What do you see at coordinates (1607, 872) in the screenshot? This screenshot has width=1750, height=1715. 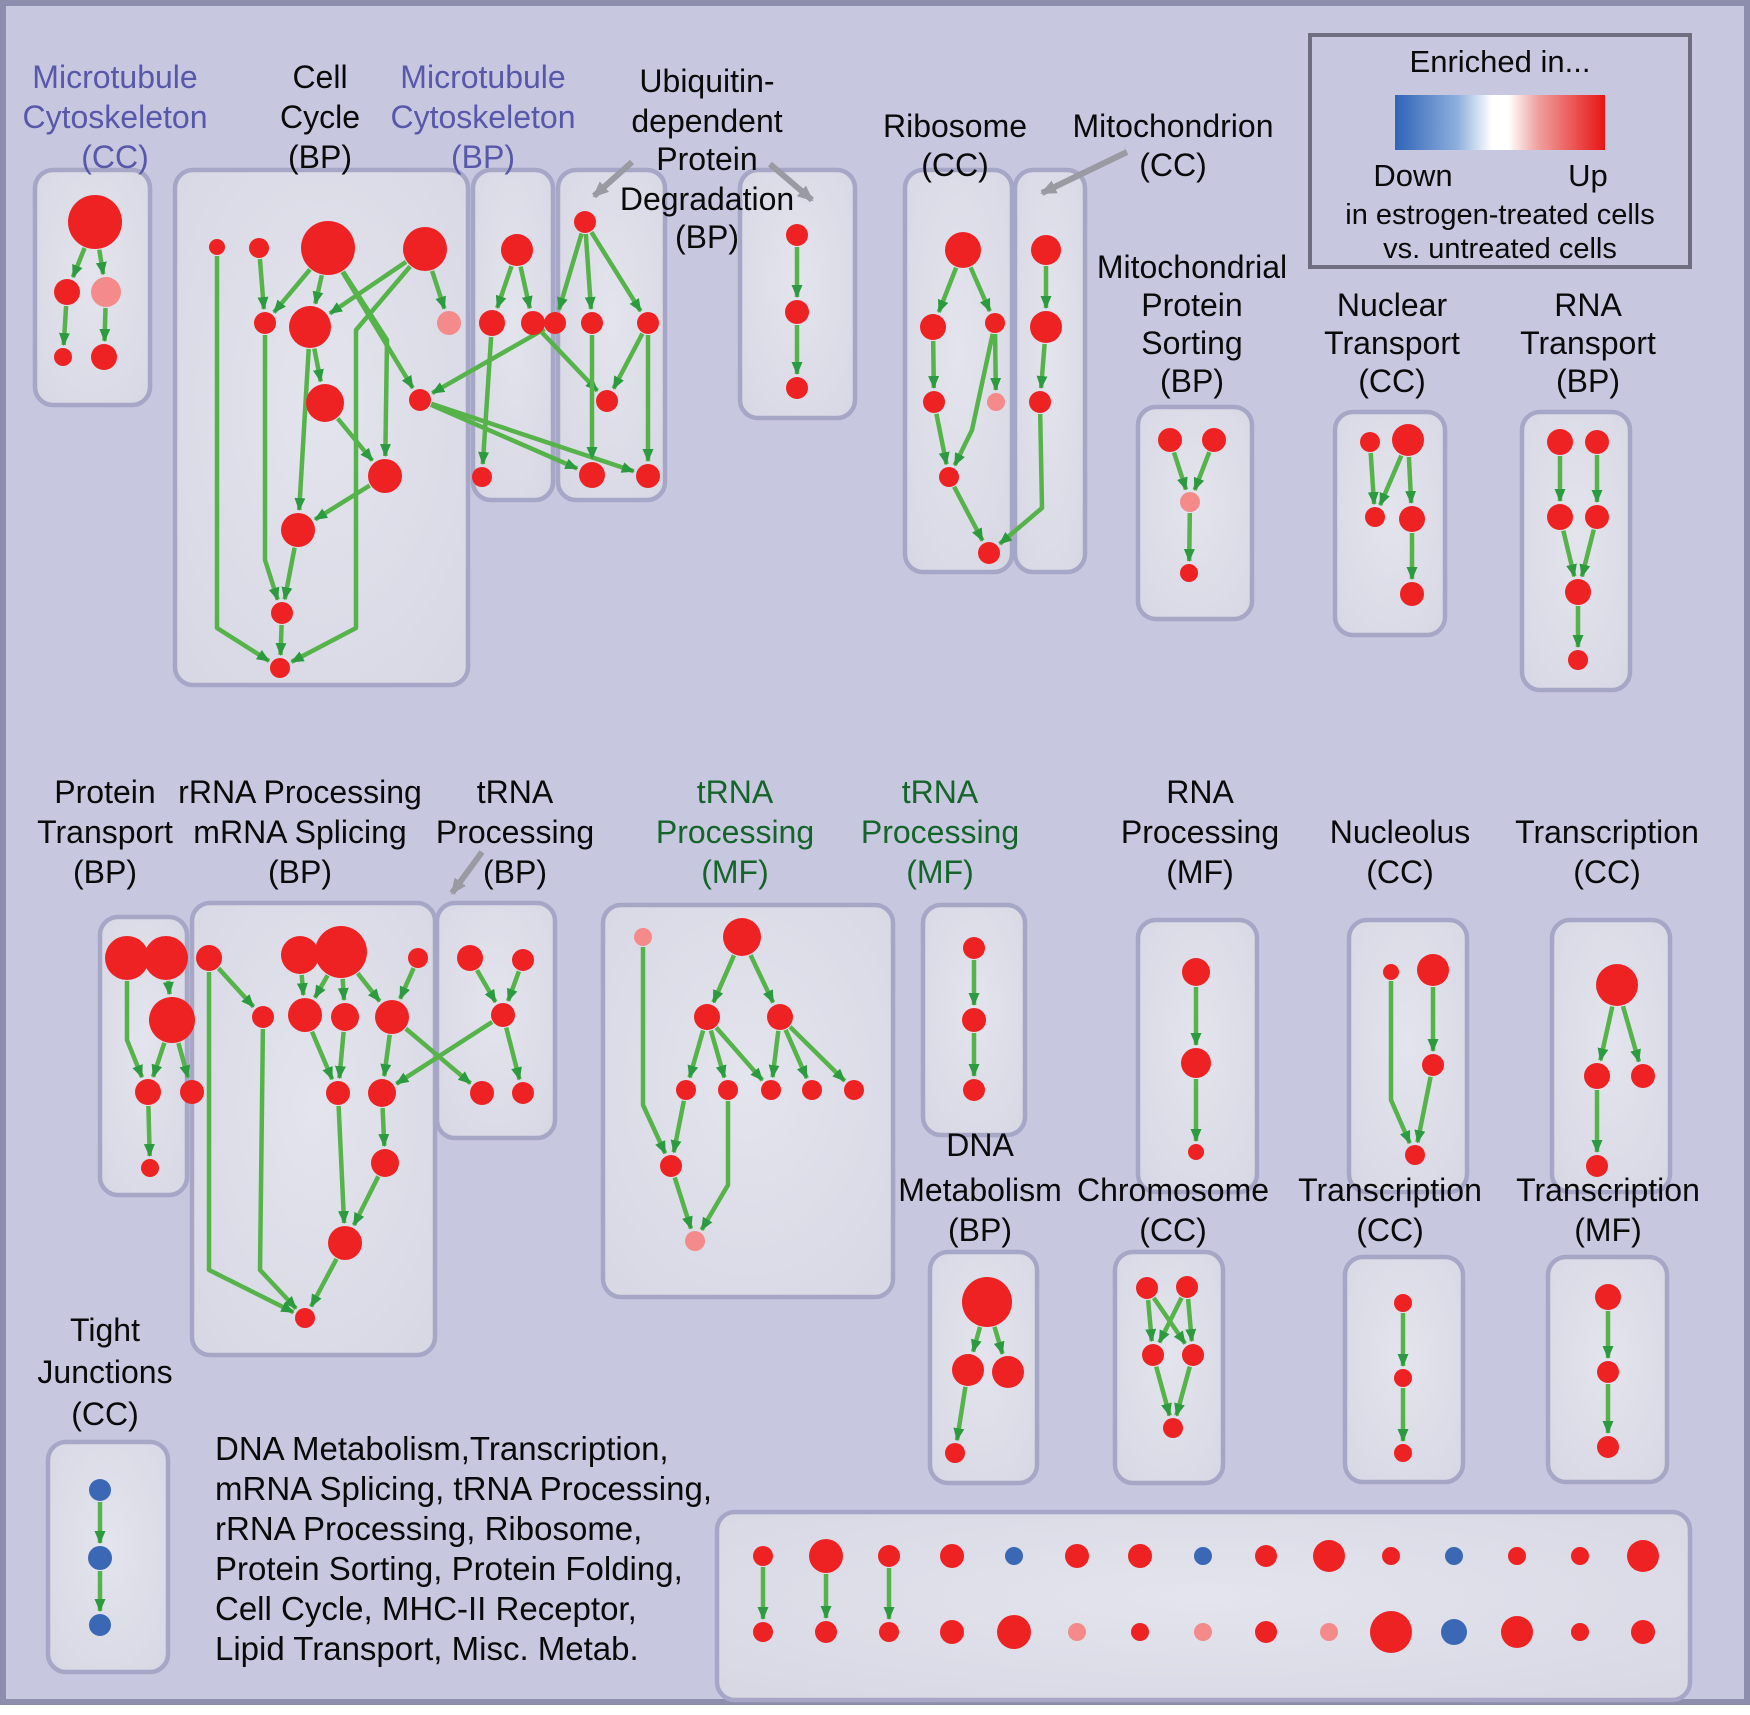 I see `cluster-label-transcription-cc-mid: (CC)` at bounding box center [1607, 872].